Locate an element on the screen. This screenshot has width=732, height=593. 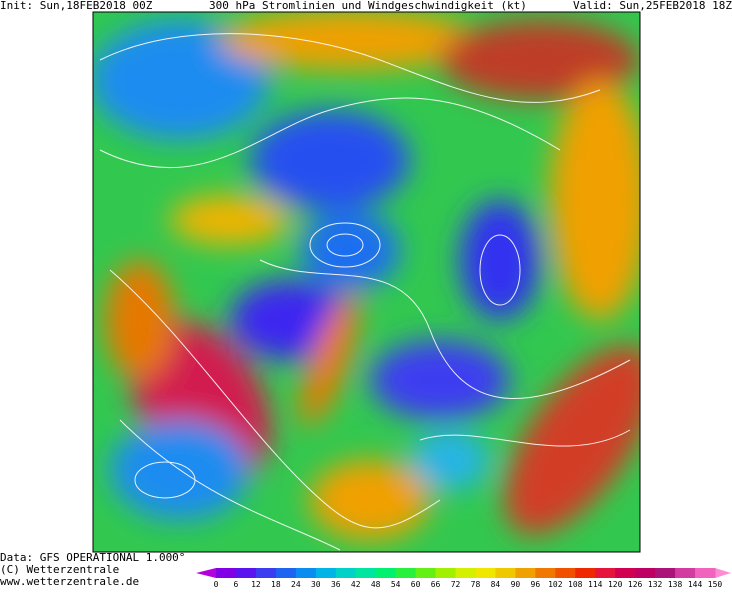
colorbar-label: 84 is located at coordinates (496, 584).